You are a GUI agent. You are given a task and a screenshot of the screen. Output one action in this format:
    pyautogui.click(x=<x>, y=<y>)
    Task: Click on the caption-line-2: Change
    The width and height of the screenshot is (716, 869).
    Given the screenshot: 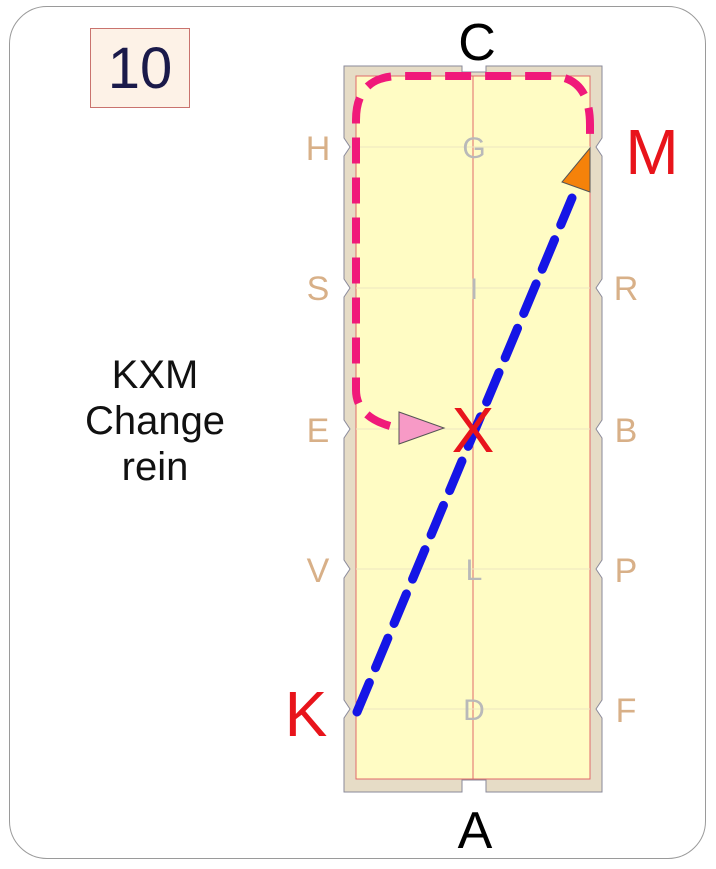 What is the action you would take?
    pyautogui.click(x=155, y=421)
    